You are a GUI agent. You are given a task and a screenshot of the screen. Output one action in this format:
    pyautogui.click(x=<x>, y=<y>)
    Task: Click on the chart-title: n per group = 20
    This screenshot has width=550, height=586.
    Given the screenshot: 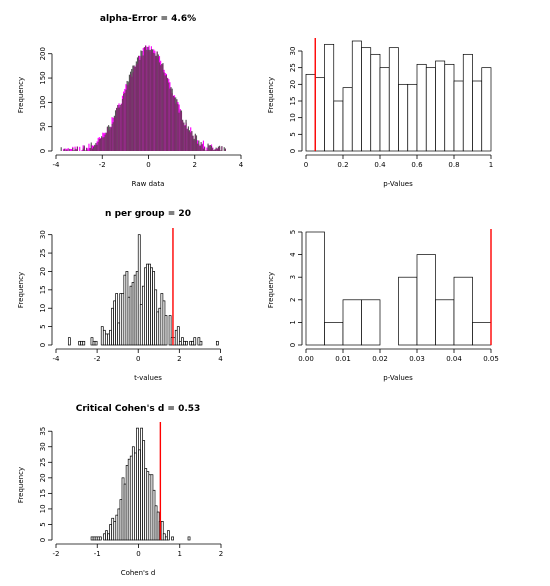 What is the action you would take?
    pyautogui.click(x=148, y=214)
    